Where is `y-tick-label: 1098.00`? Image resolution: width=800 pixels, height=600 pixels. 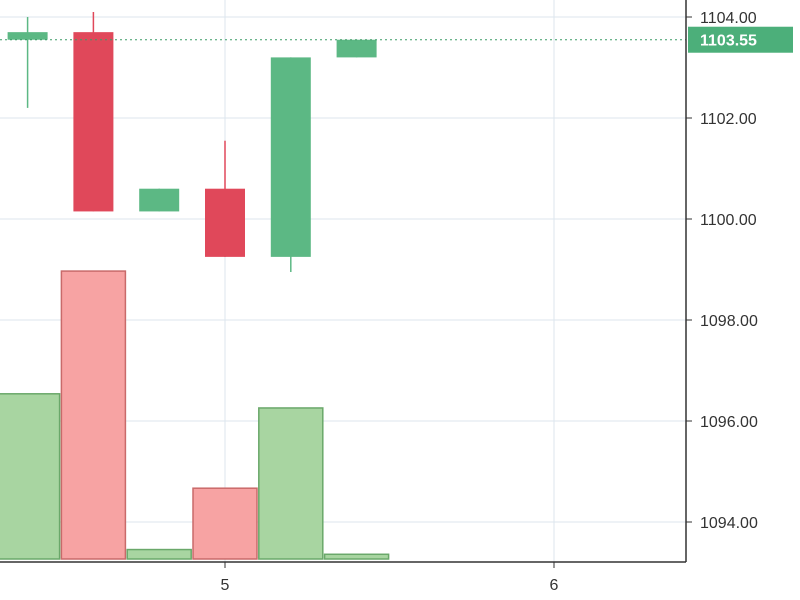
y-tick-label: 1098.00 is located at coordinates (729, 321).